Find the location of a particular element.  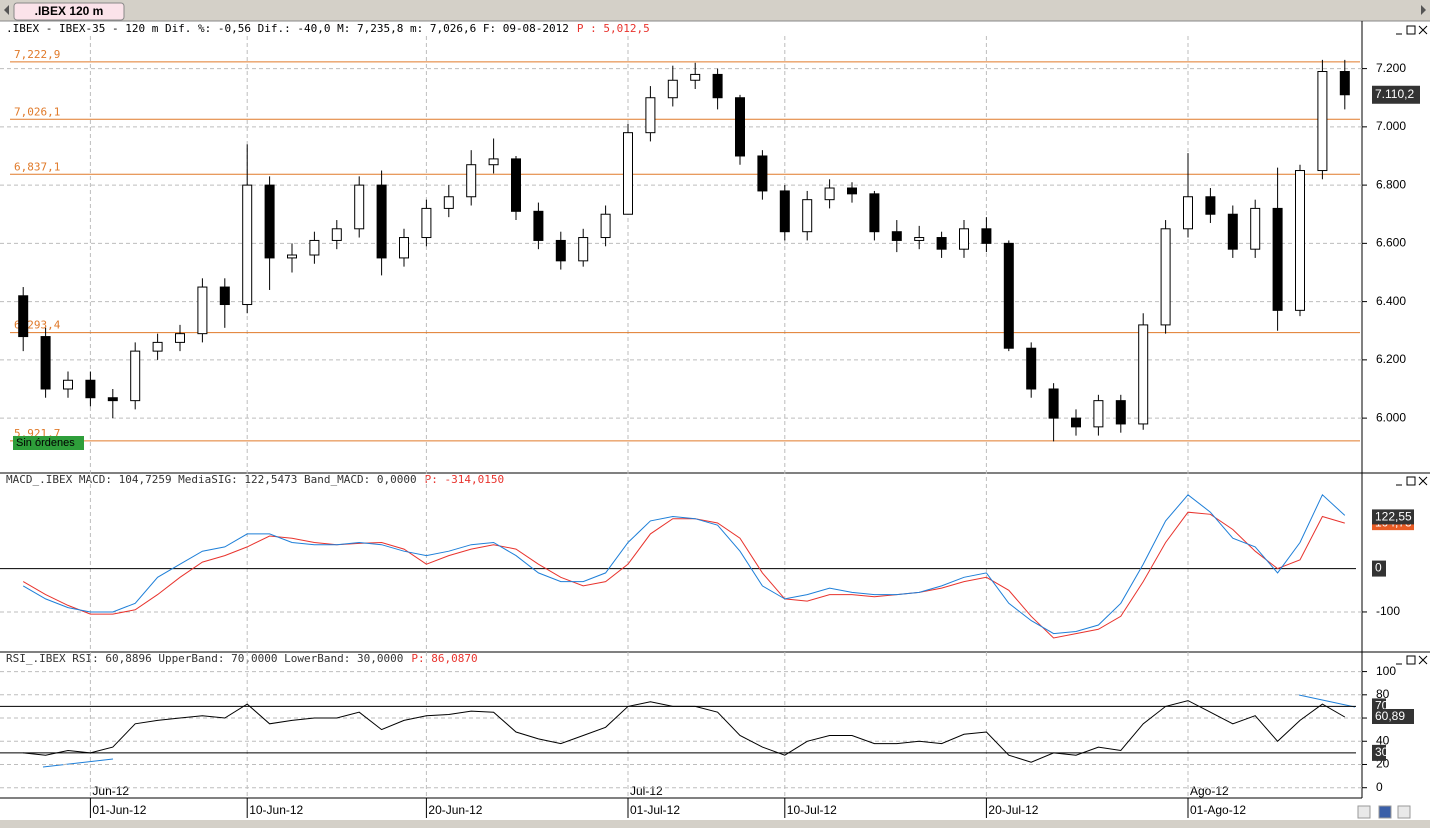

level-label: 7,026,1 is located at coordinates (37, 111).